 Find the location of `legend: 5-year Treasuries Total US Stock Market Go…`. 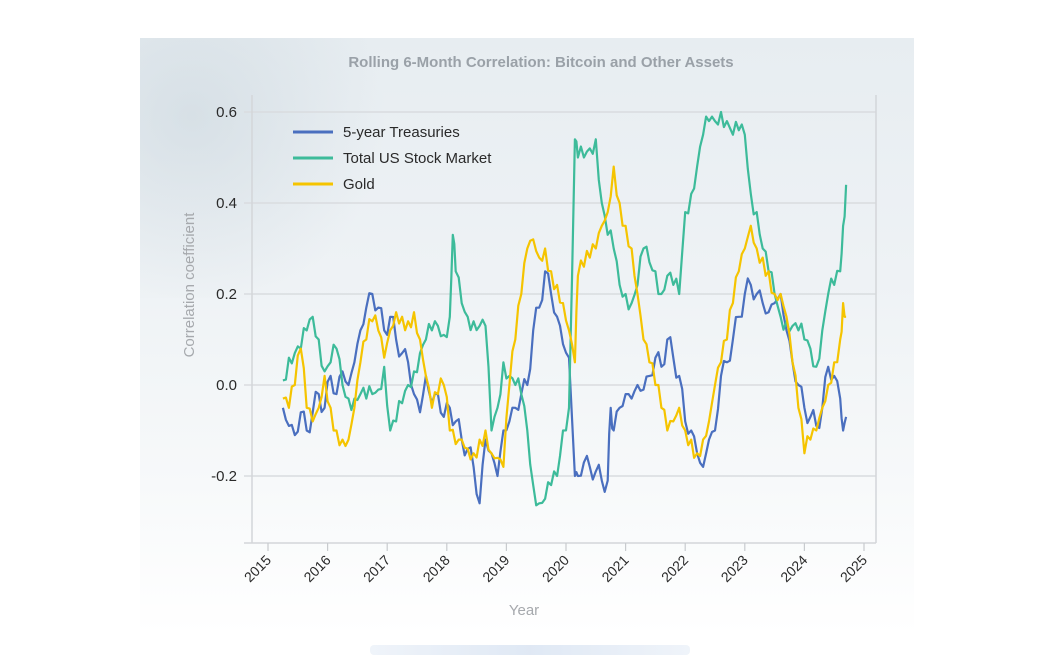

legend: 5-year Treasuries Total US Stock Market Go… is located at coordinates (392, 158).